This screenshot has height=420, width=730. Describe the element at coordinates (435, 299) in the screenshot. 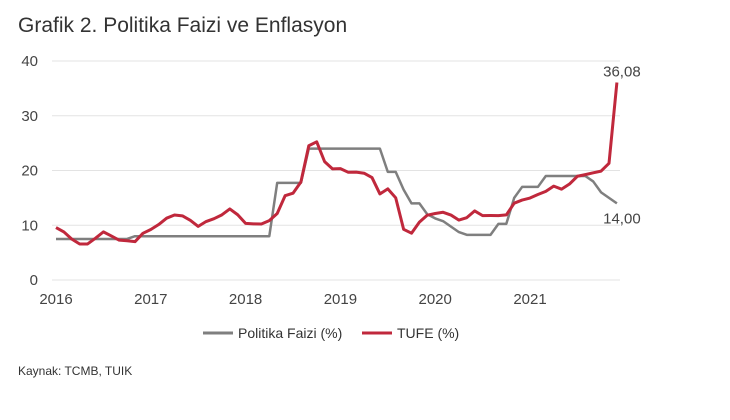

I see `x-tick-label: 2020` at that location.